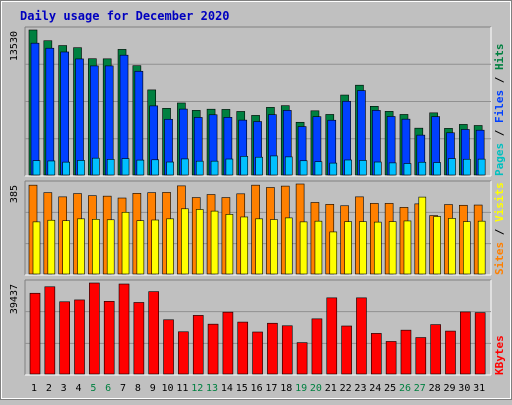 This screenshot has height=405, width=512. What do you see at coordinates (499, 258) in the screenshot?
I see `legend-sites: Sites` at bounding box center [499, 258].